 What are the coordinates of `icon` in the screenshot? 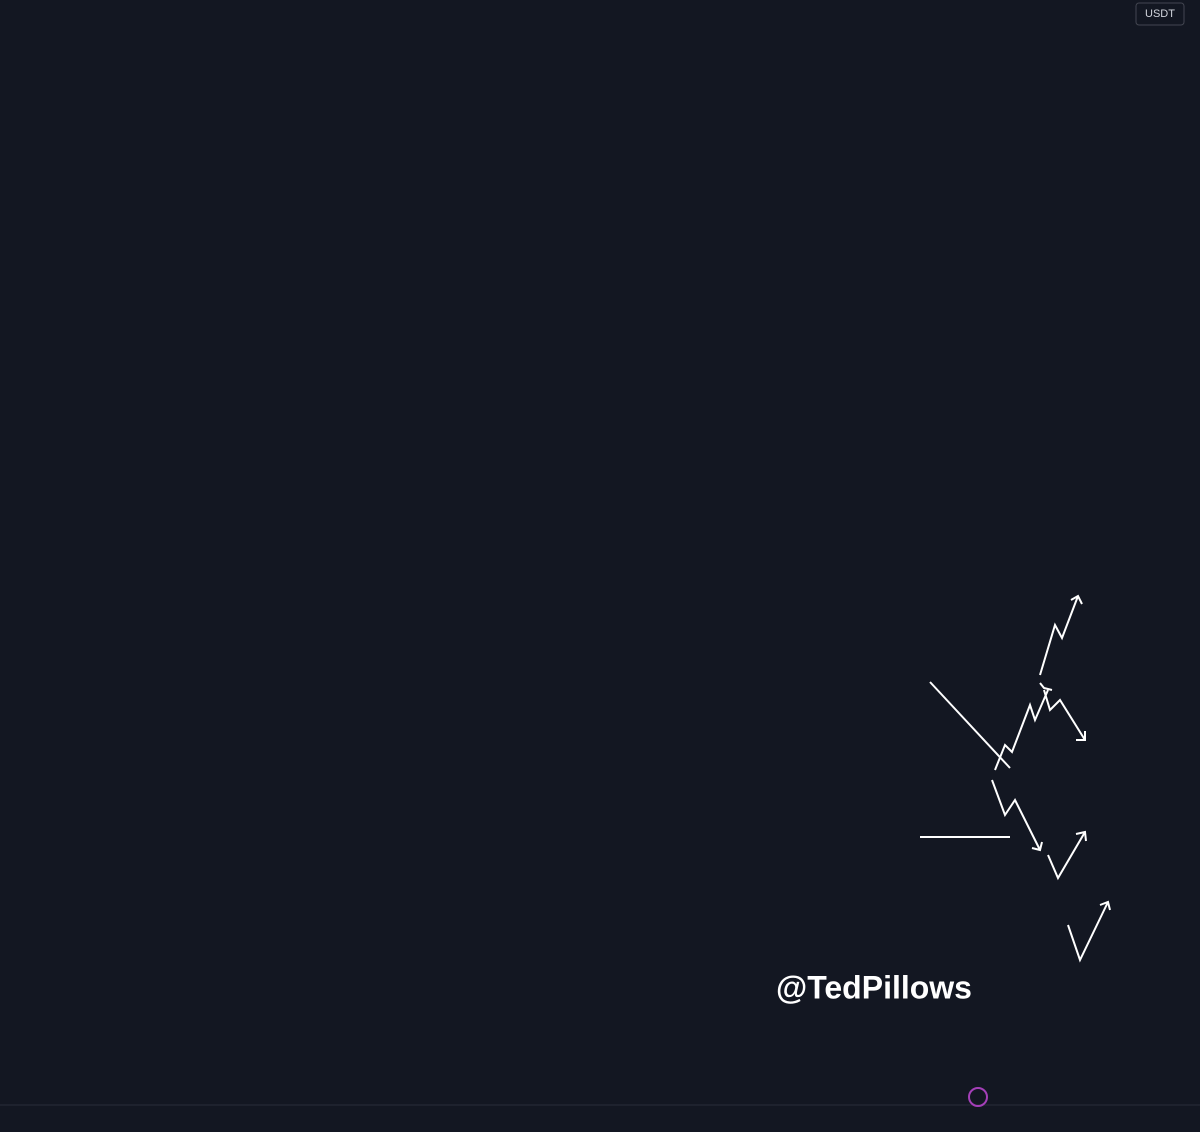 It's located at (978, 1097).